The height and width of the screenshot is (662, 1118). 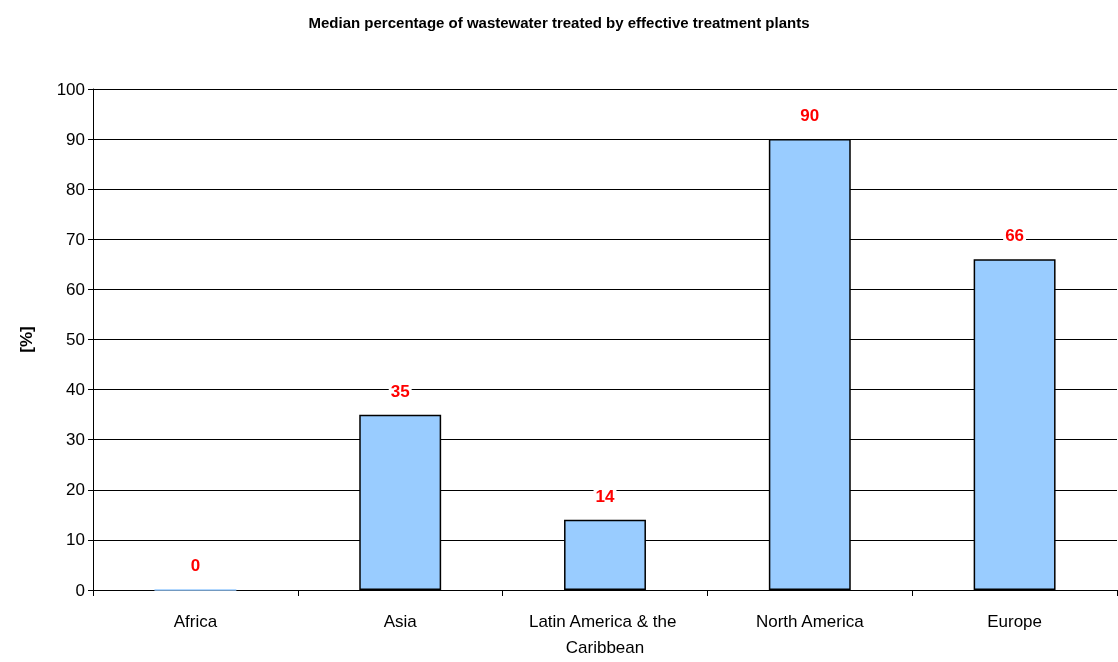 What do you see at coordinates (810, 621) in the screenshot?
I see `x-tick-label: North America` at bounding box center [810, 621].